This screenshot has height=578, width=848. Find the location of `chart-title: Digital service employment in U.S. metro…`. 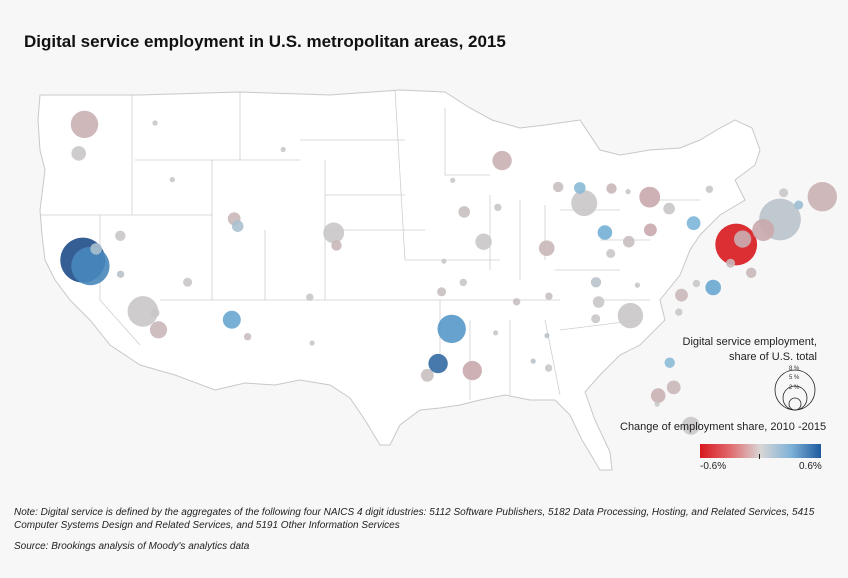

chart-title: Digital service employment in U.S. metro… is located at coordinates (265, 41).